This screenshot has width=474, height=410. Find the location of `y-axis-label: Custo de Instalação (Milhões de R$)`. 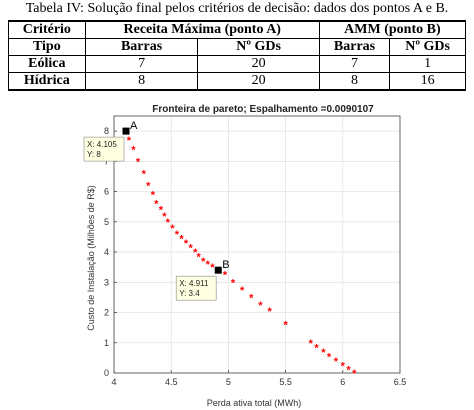

y-axis-label: Custo de Instalação (Milhões de R$) is located at coordinates (91, 258).